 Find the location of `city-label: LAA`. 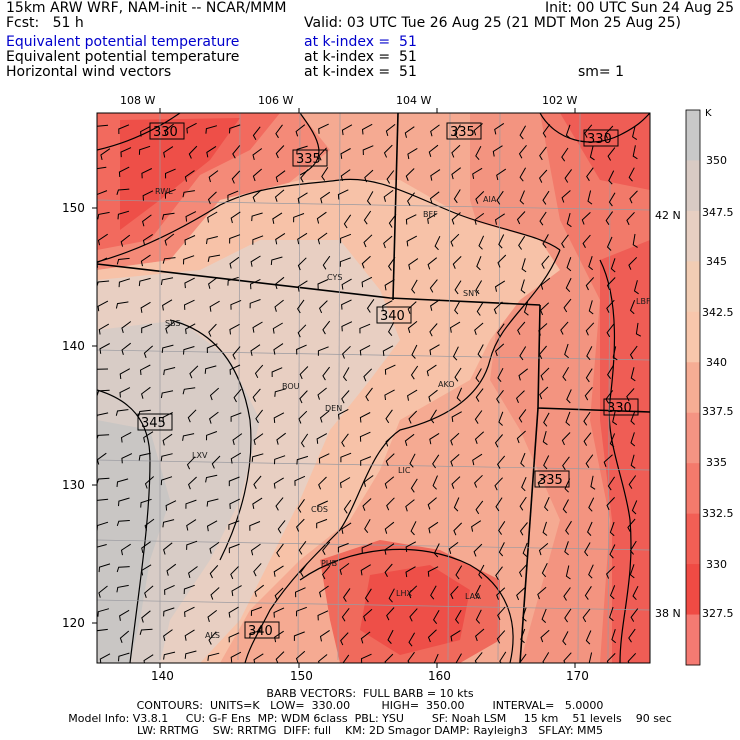

city-label: LAA is located at coordinates (473, 596).